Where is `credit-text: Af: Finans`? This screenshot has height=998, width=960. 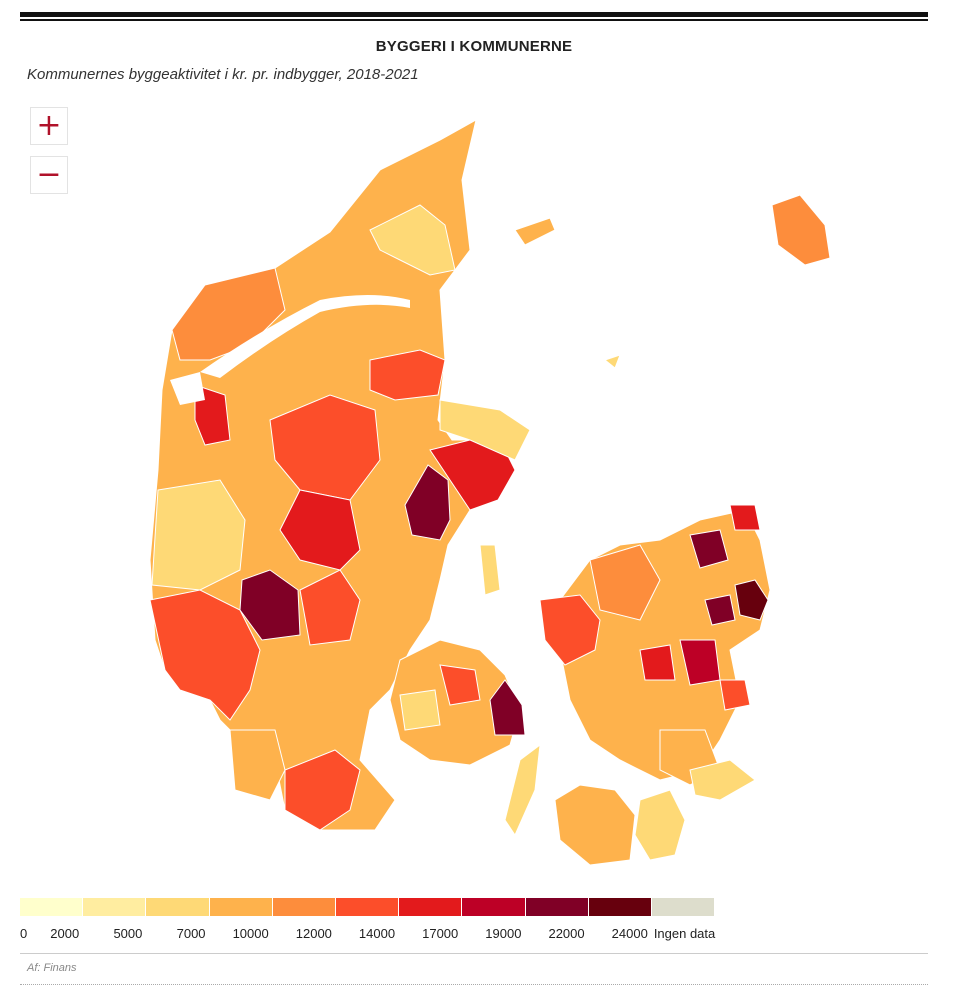
credit-text: Af: Finans is located at coordinates (52, 968).